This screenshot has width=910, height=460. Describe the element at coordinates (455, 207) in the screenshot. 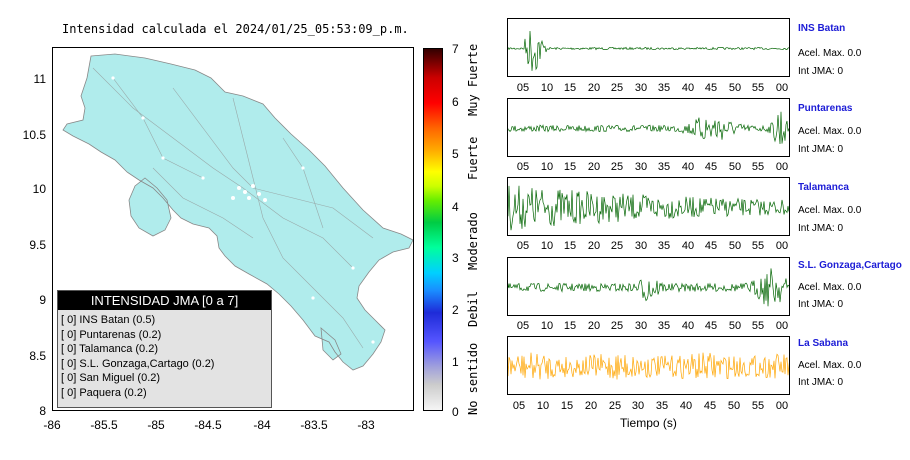

I see `colorbar-number: 4` at that location.